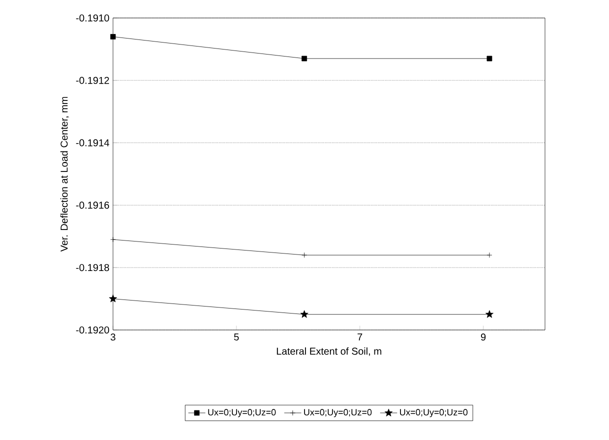  What do you see at coordinates (483, 337) in the screenshot?
I see `x-tick-label: 9` at bounding box center [483, 337].